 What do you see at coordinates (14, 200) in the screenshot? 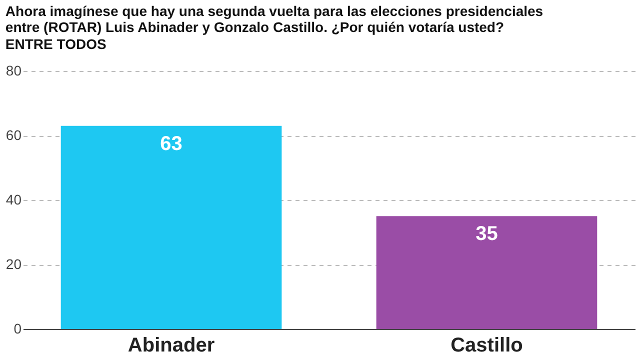
I see `y-tick-label: 40` at bounding box center [14, 200].